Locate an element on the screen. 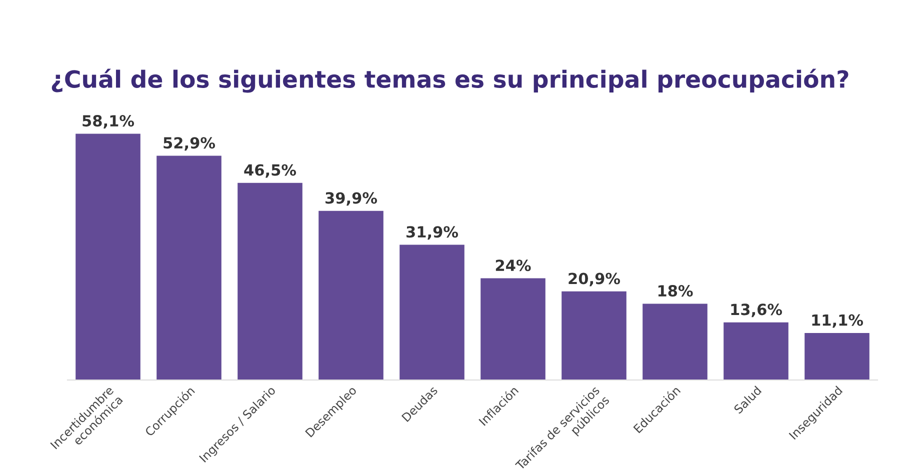 Image resolution: width=900 pixels, height=475 pixels. data-label: 46,5% is located at coordinates (270, 171).